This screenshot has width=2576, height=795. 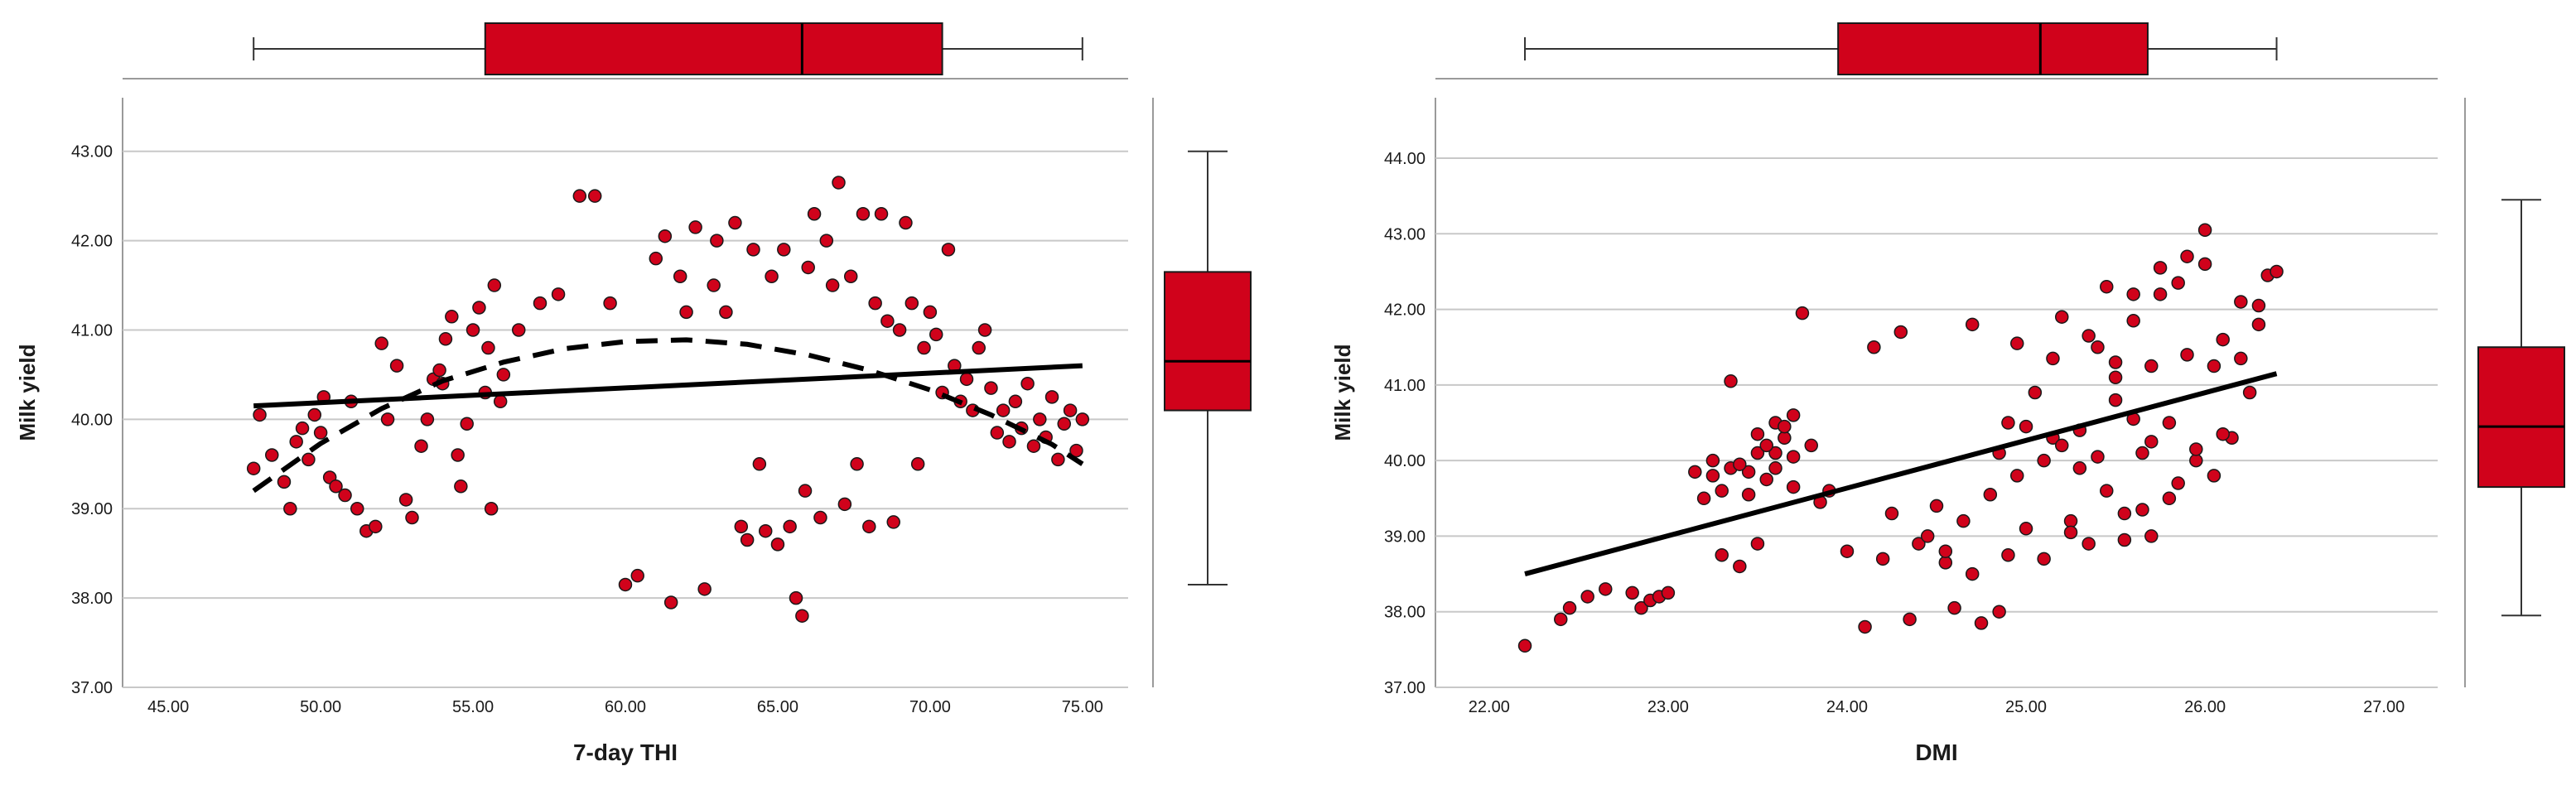 What do you see at coordinates (2205, 707) in the screenshot?
I see `x-tick-label: 26.00` at bounding box center [2205, 707].